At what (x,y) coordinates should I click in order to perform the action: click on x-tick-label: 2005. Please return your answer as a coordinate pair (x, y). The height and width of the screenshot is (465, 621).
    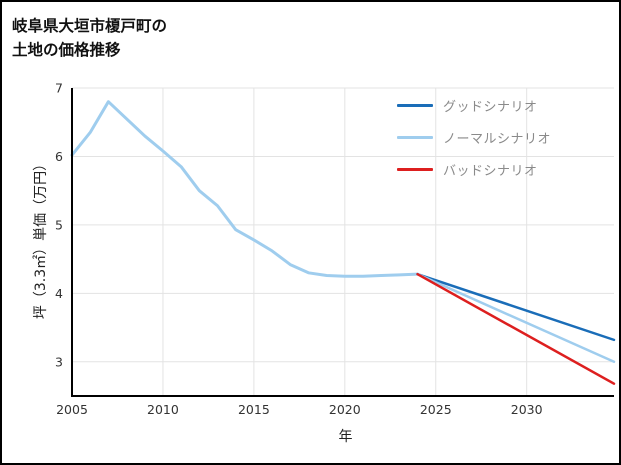
    Looking at the image, I should click on (72, 409).